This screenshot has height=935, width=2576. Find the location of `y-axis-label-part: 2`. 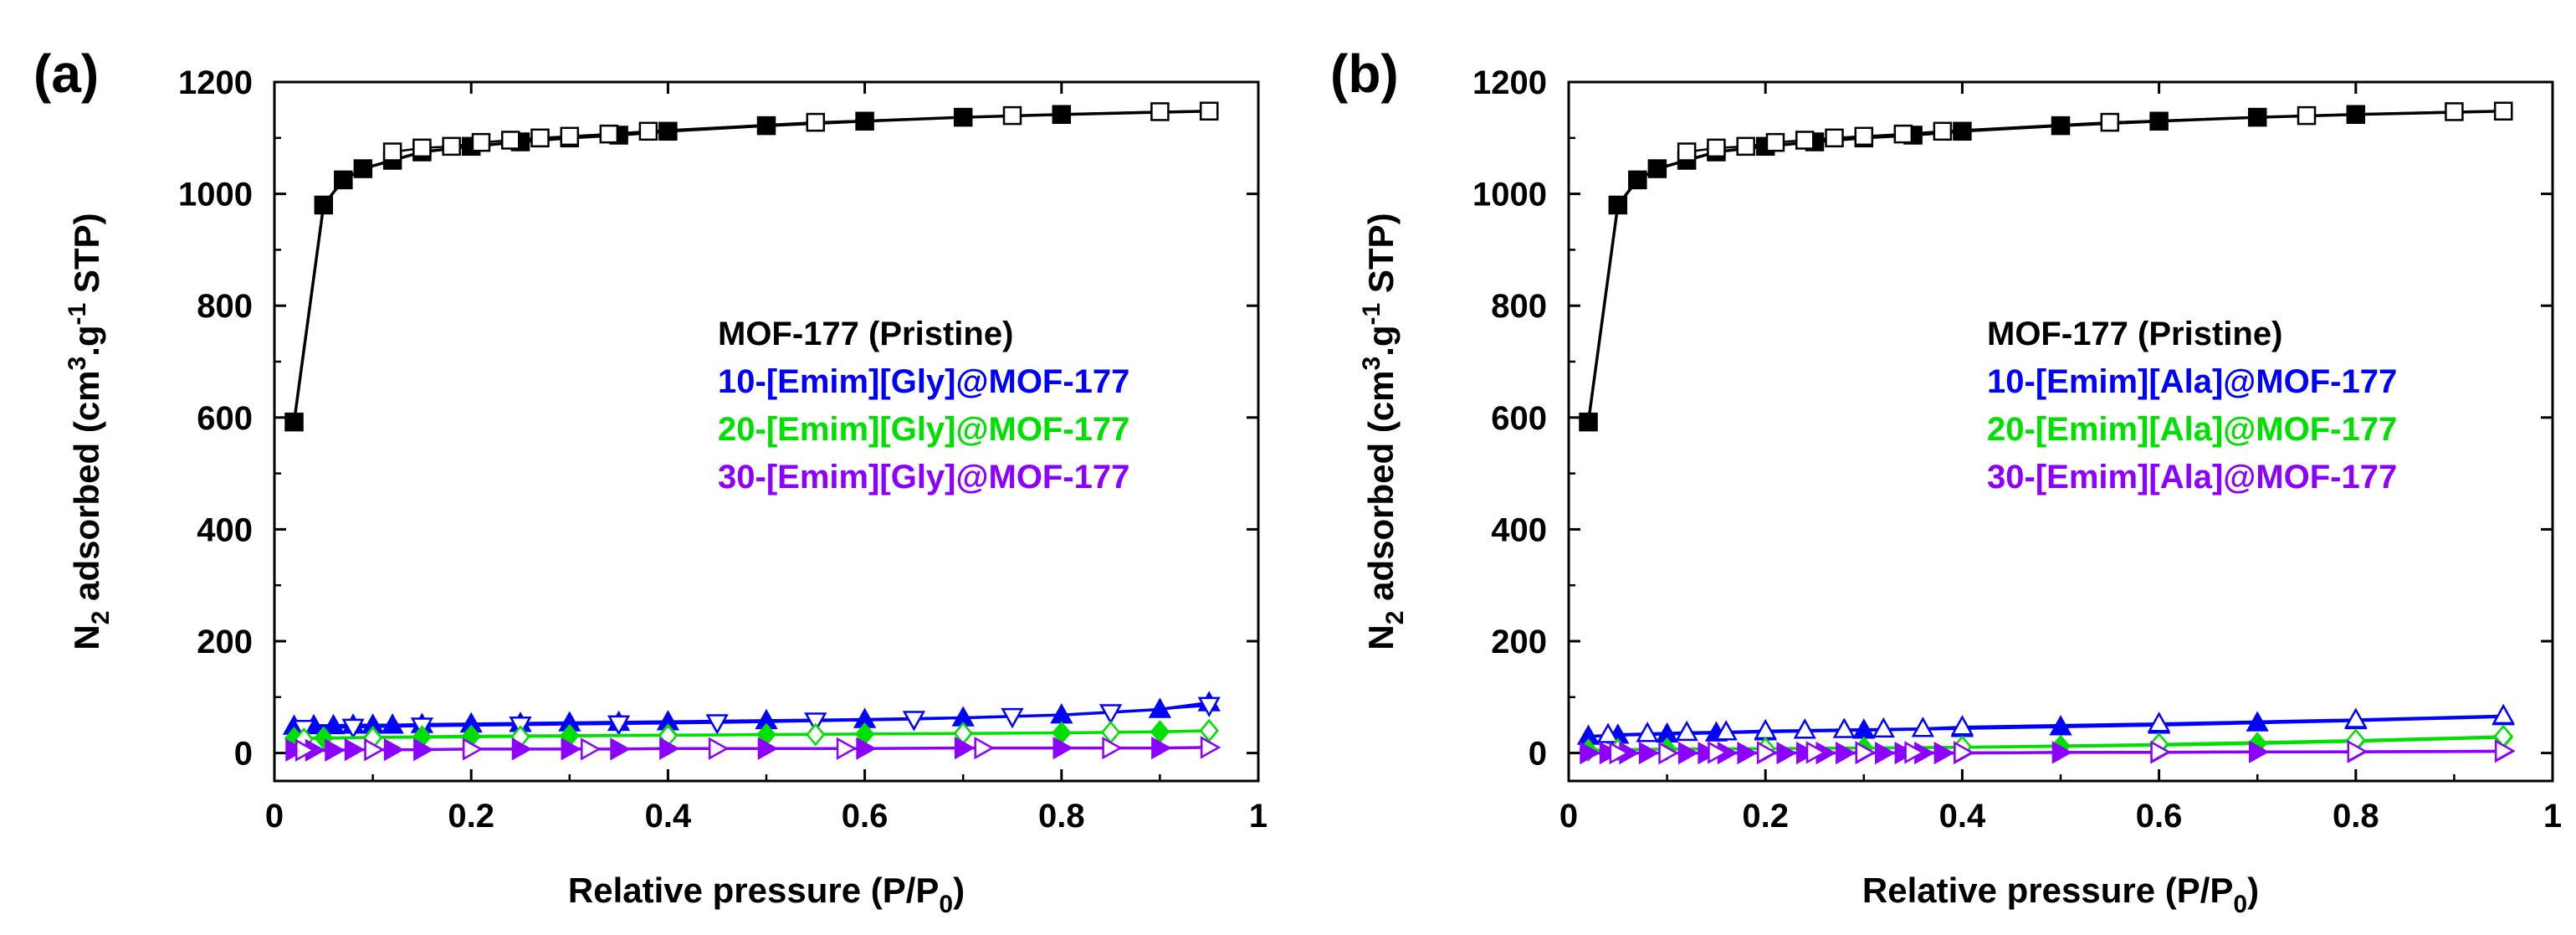

y-axis-label-part: 2 is located at coordinates (1395, 618).